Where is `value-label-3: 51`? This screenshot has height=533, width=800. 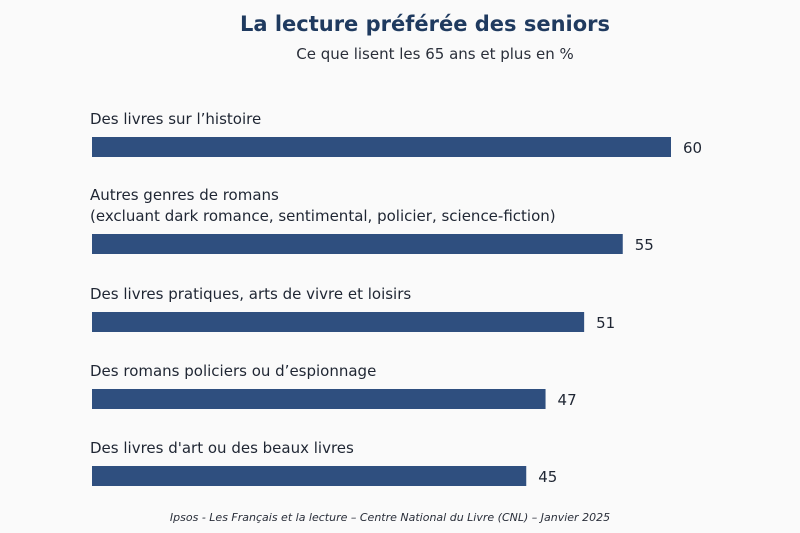 value-label-3: 51 is located at coordinates (605, 323).